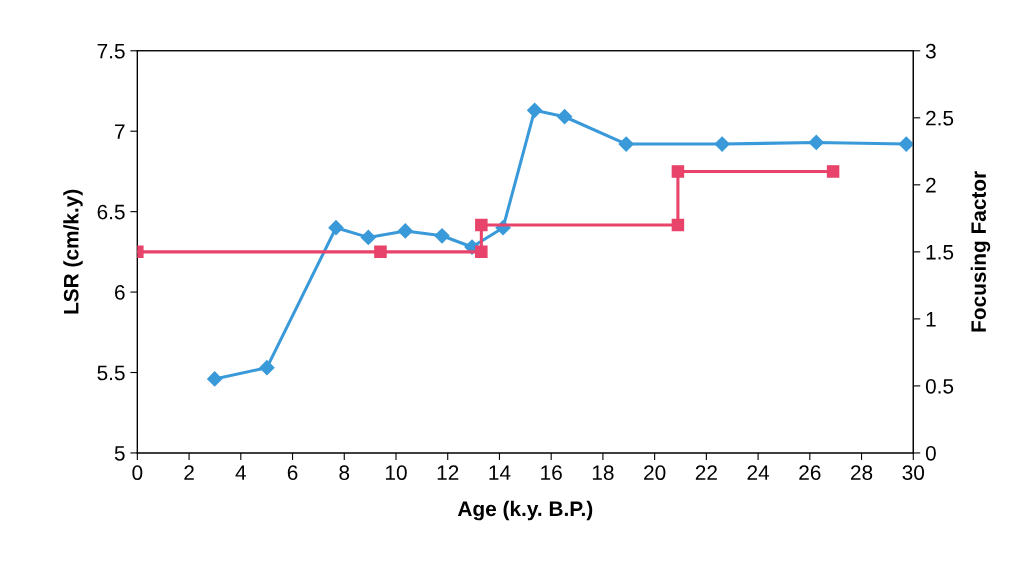 The image size is (1025, 577). I want to click on y2-axis-title: Focusing Factor, so click(980, 251).